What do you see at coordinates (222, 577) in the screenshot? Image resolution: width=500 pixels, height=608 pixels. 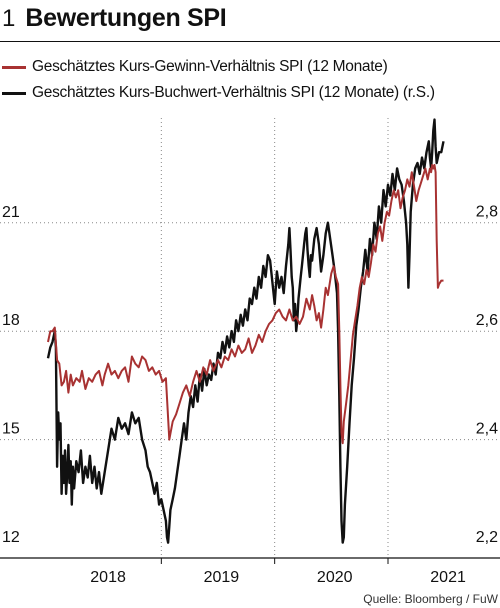 I see `x-tick-label-2019: 2019` at bounding box center [222, 577].